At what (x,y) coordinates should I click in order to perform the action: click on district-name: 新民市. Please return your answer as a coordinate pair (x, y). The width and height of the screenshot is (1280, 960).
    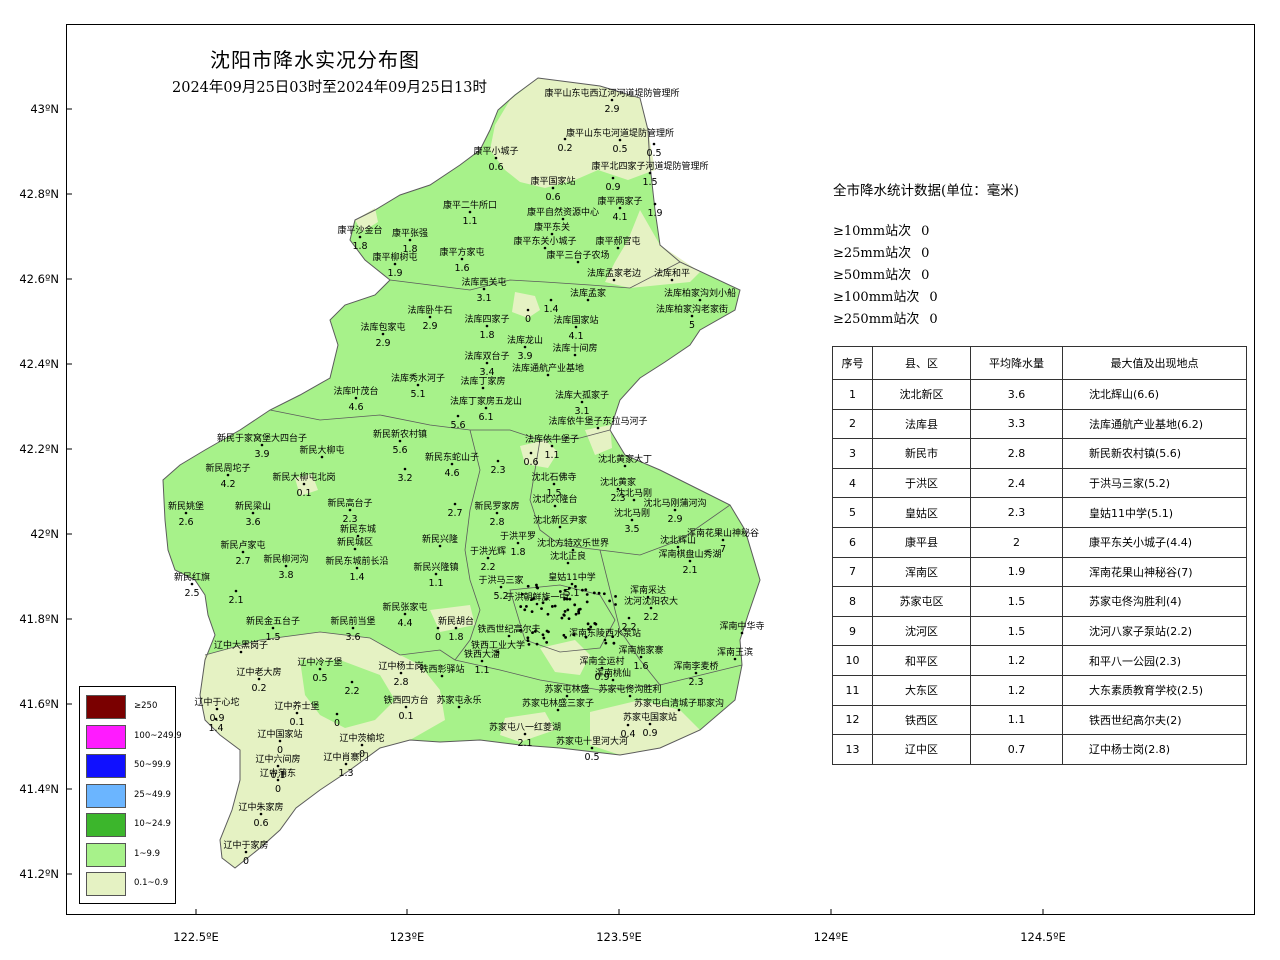
    Looking at the image, I should click on (921, 453).